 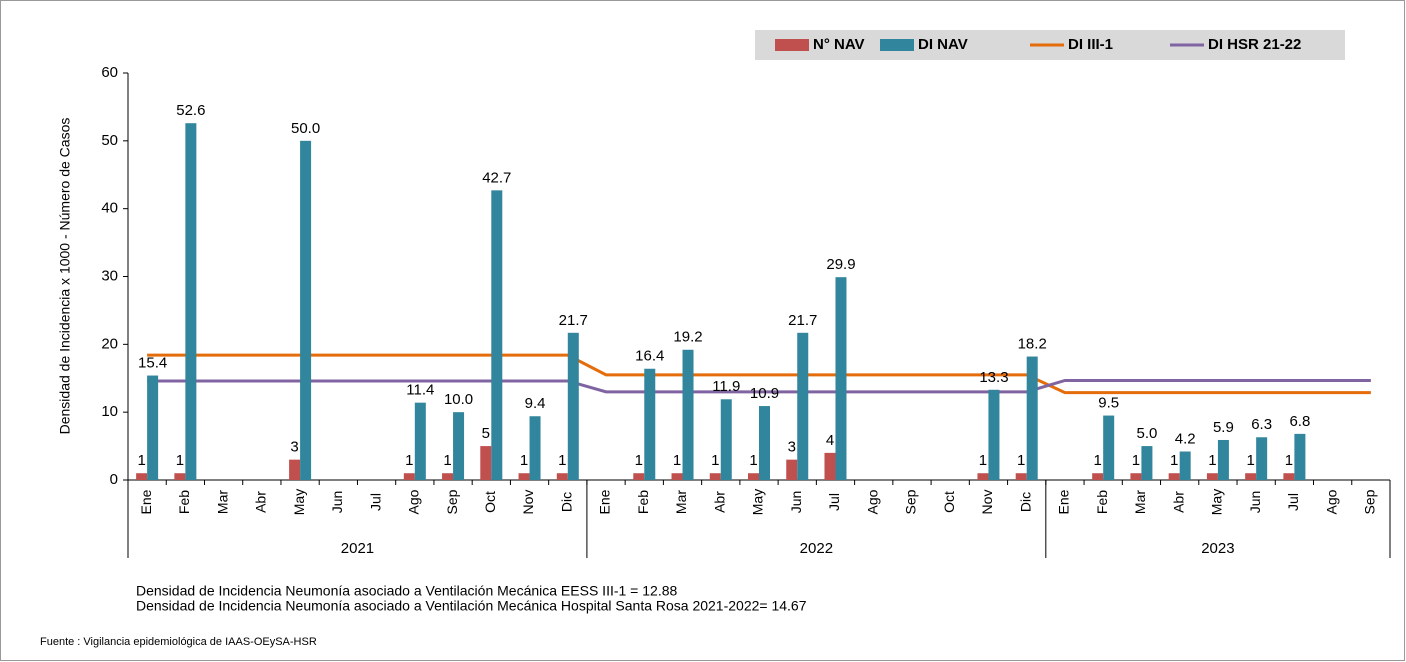 What do you see at coordinates (566, 502) in the screenshot?
I see `x-tick-label: Dic` at bounding box center [566, 502].